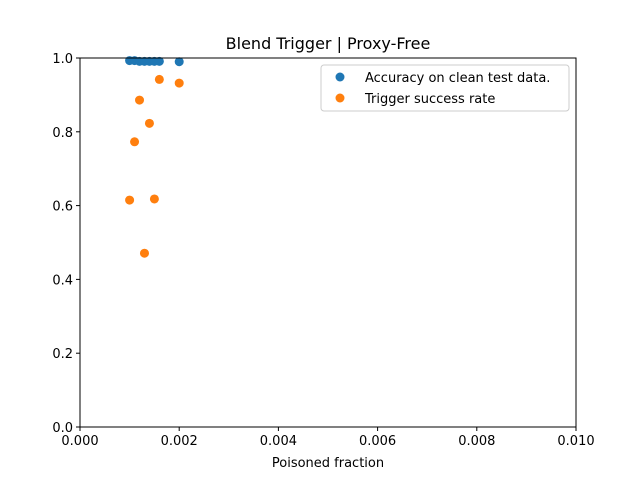 This screenshot has width=640, height=480. Describe the element at coordinates (429, 99) in the screenshot. I see `legend-label-1: Trigger success rate` at that location.